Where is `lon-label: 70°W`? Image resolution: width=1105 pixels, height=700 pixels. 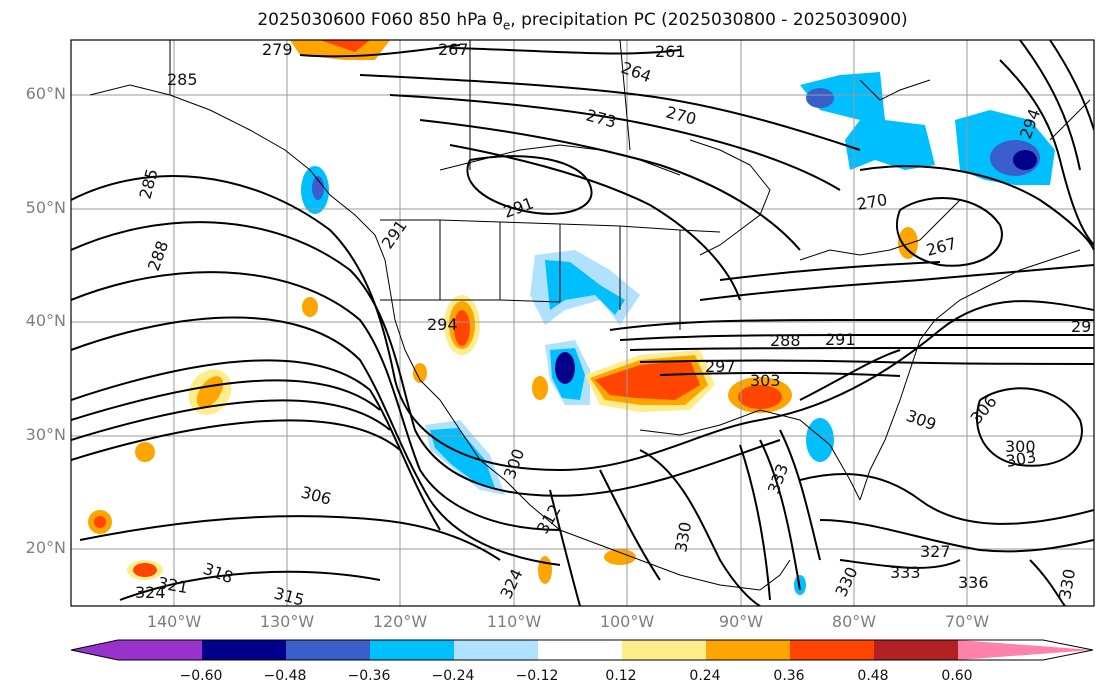 lon-label: 70°W is located at coordinates (967, 621).